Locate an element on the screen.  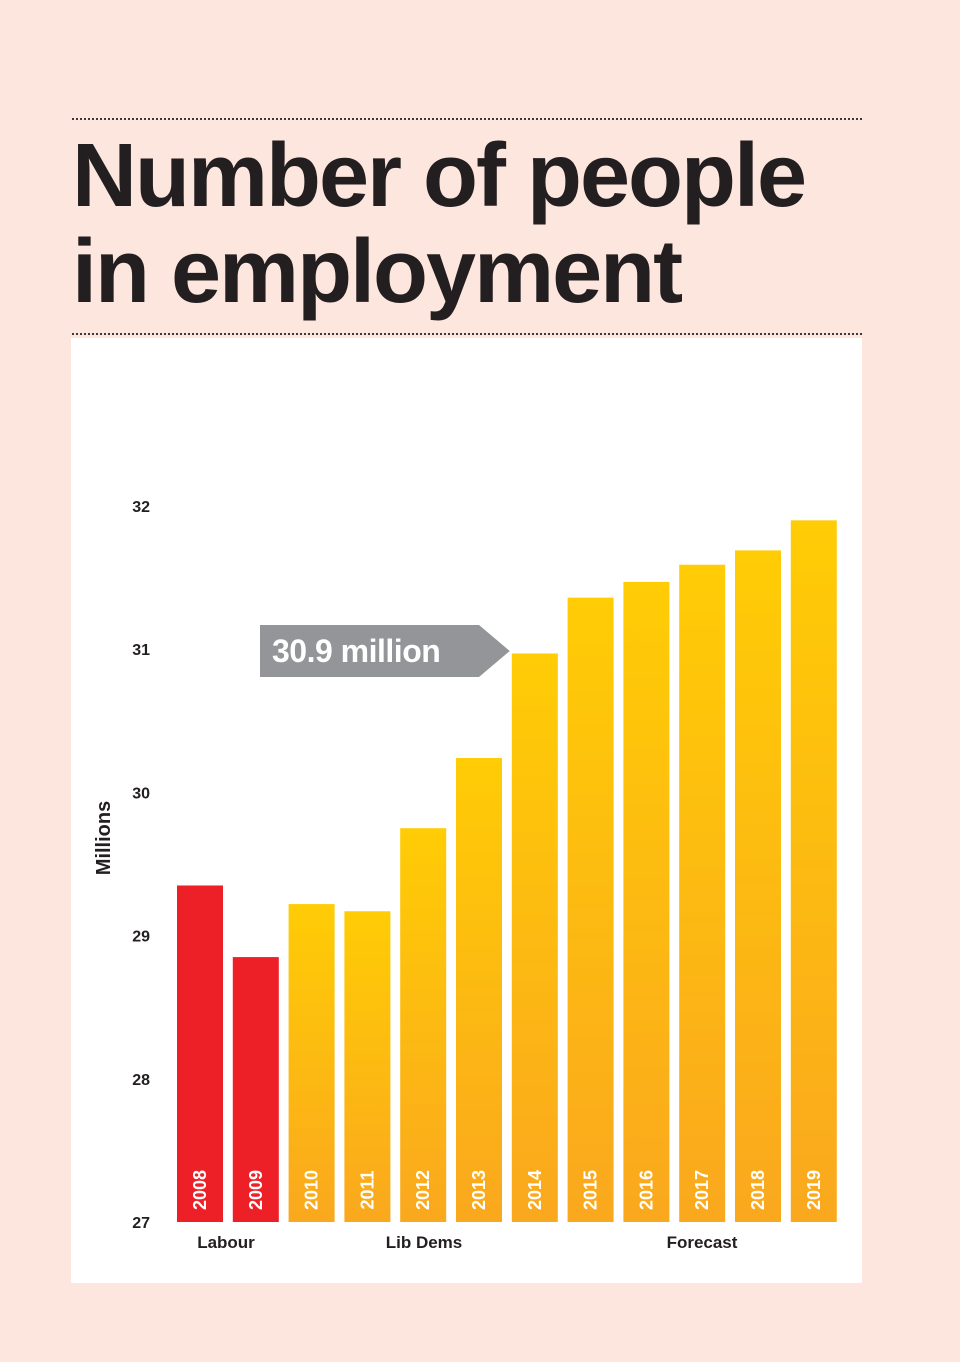
y-axis-title: Millions is located at coordinates (104, 838).